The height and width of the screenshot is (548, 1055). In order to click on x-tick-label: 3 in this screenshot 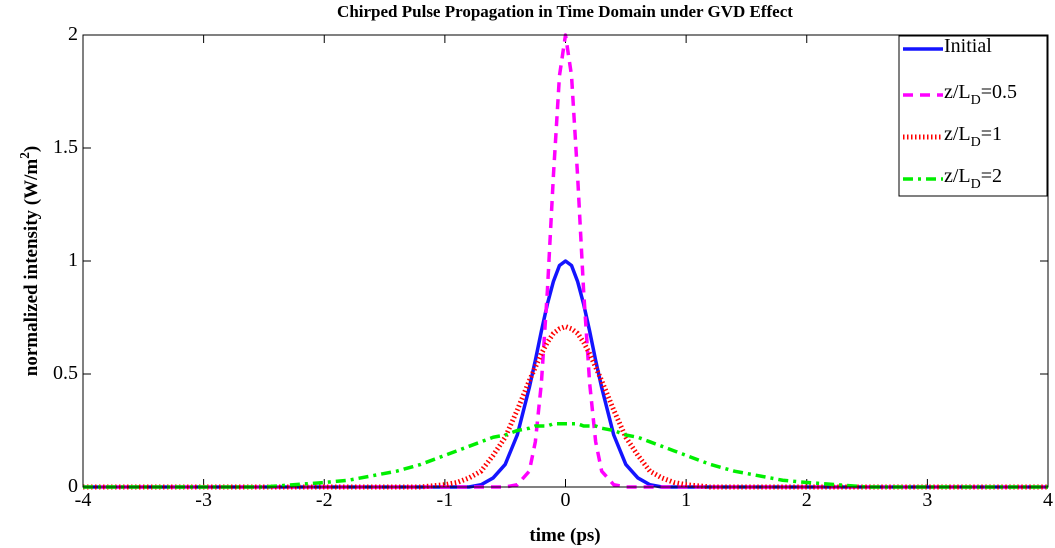, I will do `click(927, 500)`.